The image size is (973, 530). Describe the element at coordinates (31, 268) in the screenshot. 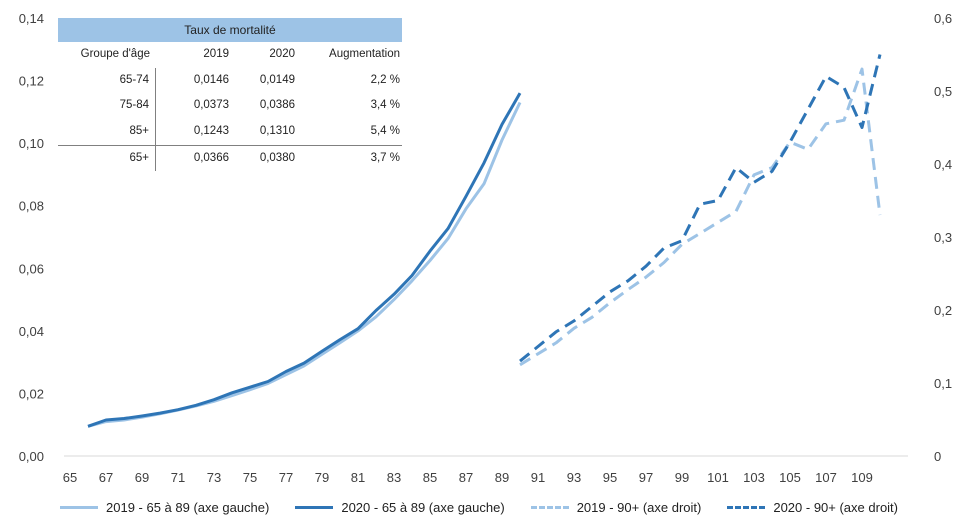

I see `y-left-tick-label: 0,06` at that location.